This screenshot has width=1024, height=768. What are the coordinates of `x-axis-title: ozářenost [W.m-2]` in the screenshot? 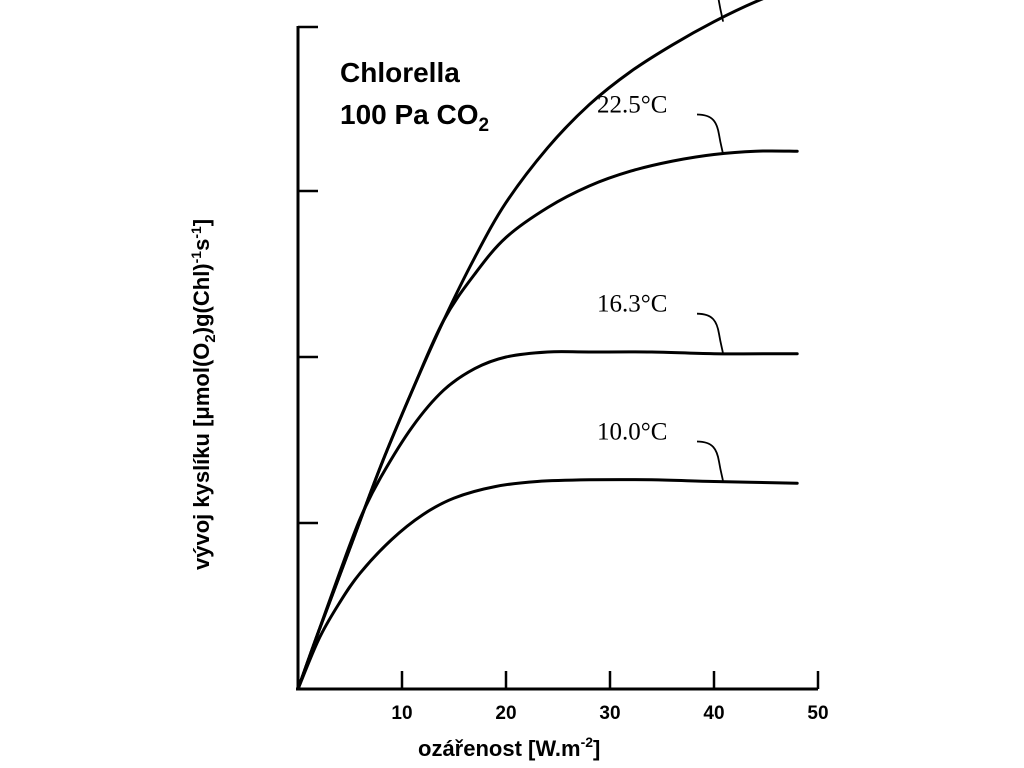 It's located at (509, 747).